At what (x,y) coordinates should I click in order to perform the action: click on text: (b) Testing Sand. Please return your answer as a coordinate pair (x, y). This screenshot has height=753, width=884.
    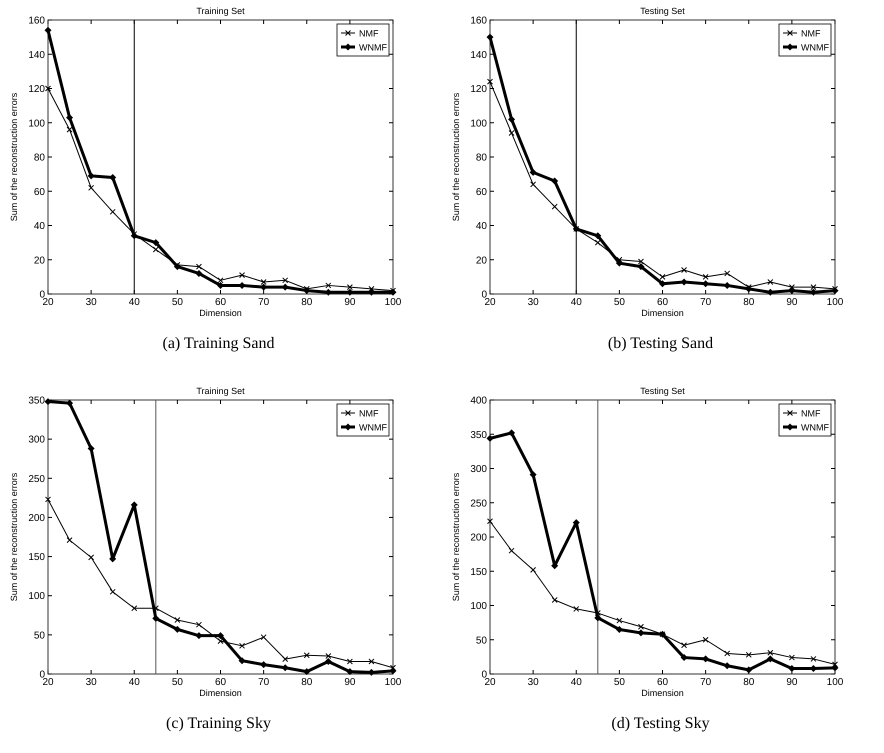
    Looking at the image, I should click on (661, 343).